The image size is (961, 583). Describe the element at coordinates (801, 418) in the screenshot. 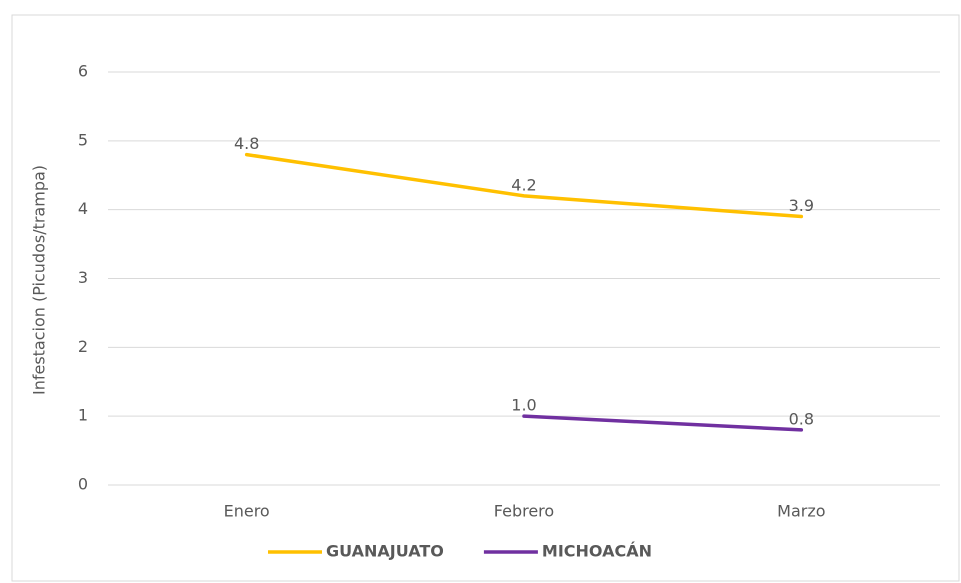

I see `data-label: 0.8` at that location.